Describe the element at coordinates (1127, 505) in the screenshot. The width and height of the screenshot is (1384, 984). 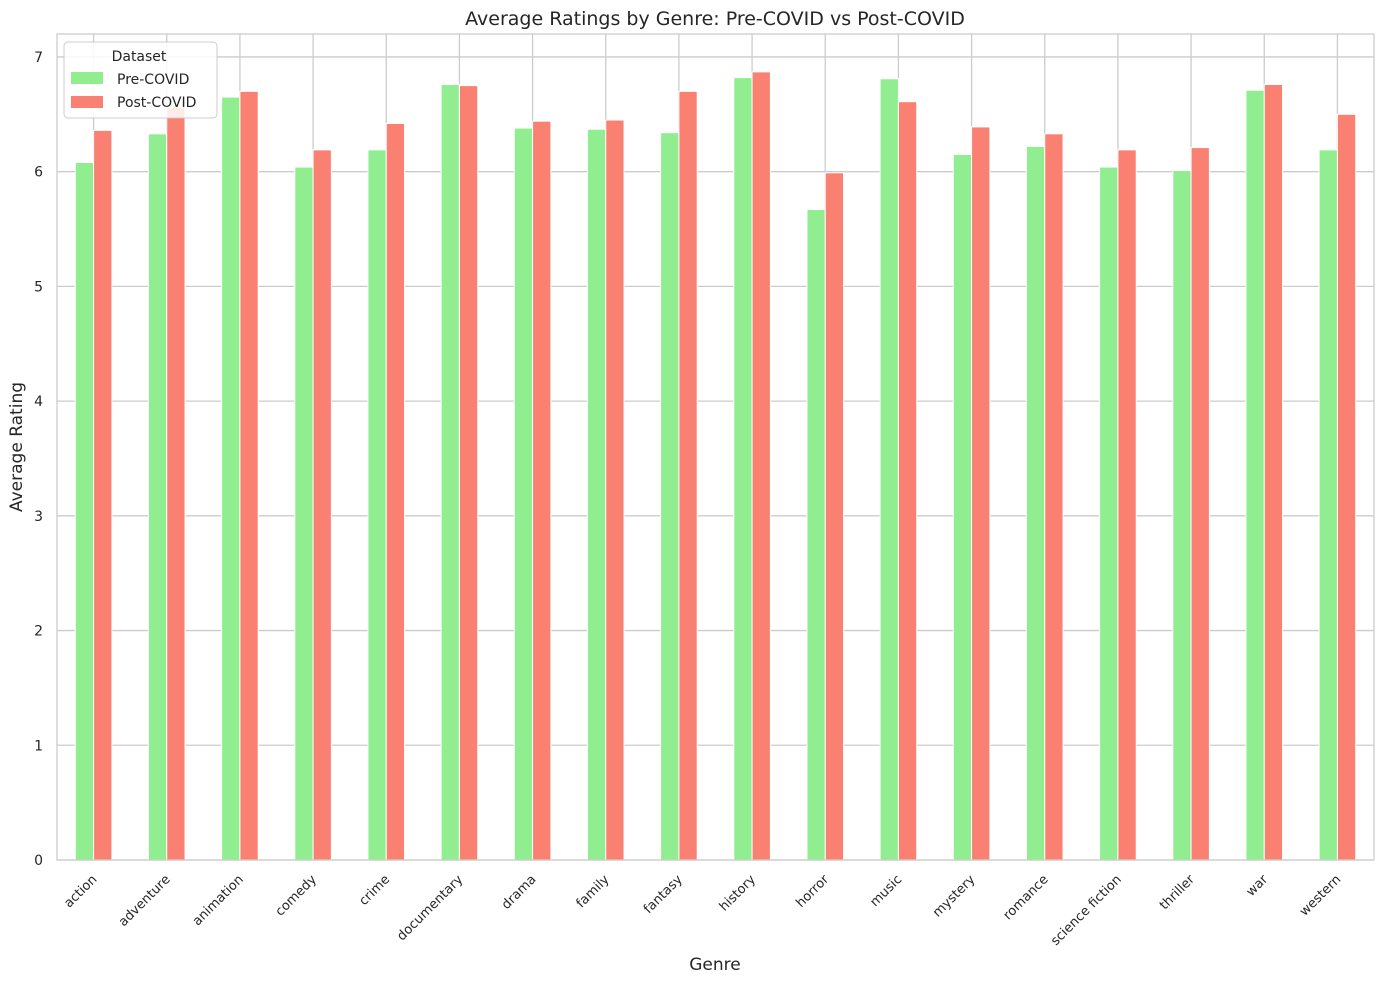
I see `bar-post-covid-science-fiction` at that location.